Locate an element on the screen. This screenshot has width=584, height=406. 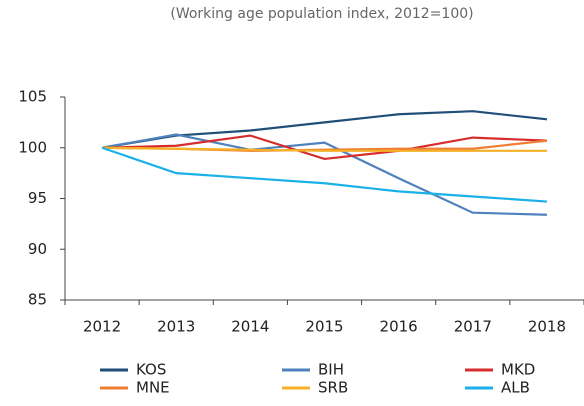
legend-label: ALB is located at coordinates (515, 388).